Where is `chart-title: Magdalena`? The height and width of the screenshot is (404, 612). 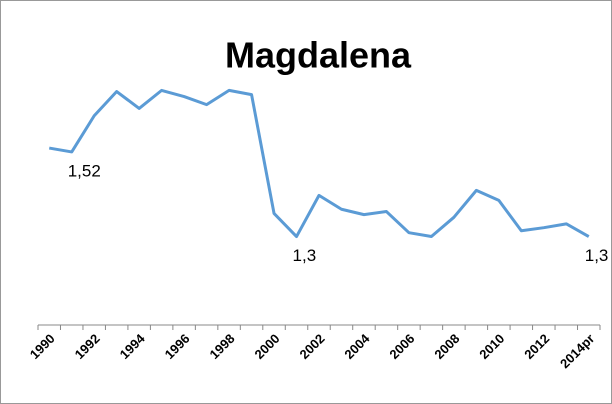
chart-title: Magdalena is located at coordinates (318, 55).